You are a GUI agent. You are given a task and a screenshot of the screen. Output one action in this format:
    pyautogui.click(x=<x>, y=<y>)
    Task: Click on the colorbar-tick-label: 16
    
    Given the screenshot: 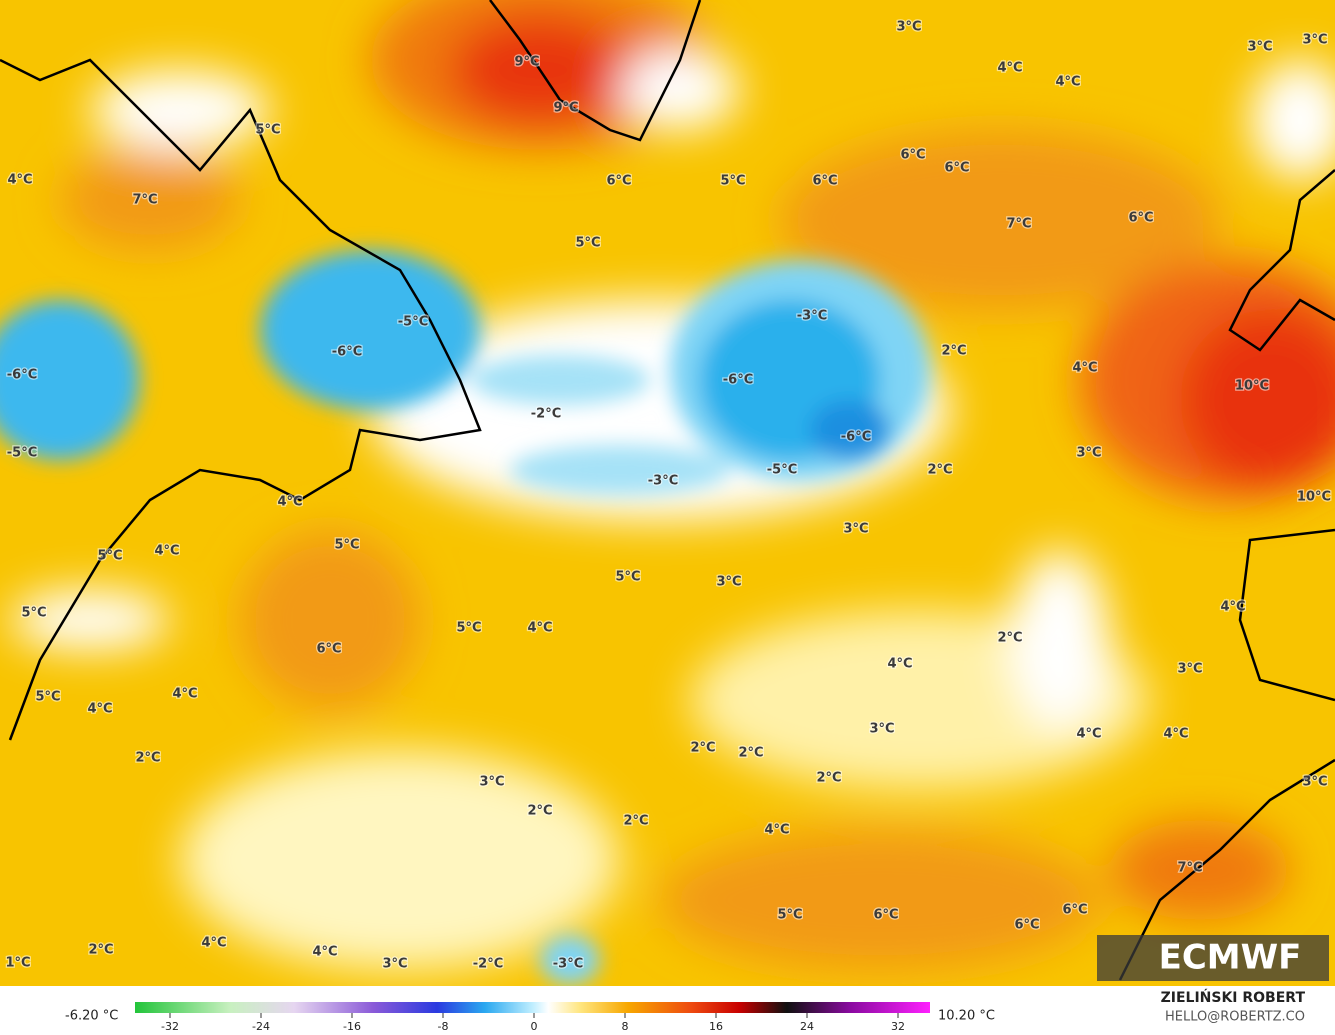 What is the action you would take?
    pyautogui.click(x=716, y=1026)
    